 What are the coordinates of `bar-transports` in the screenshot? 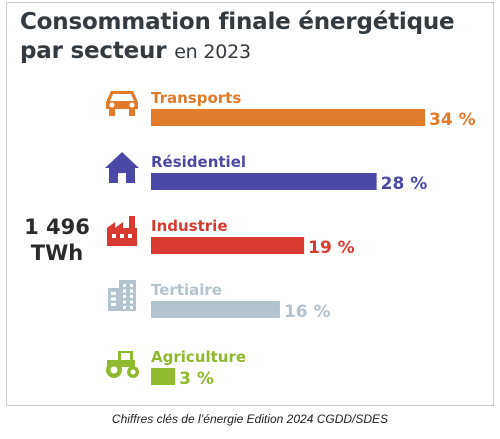 It's located at (288, 117).